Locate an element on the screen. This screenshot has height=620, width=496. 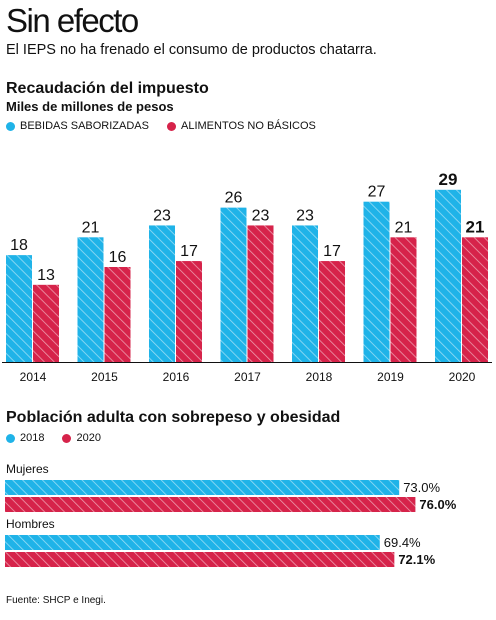
hbar-hatch-mujeres-2020 is located at coordinates (210, 504).